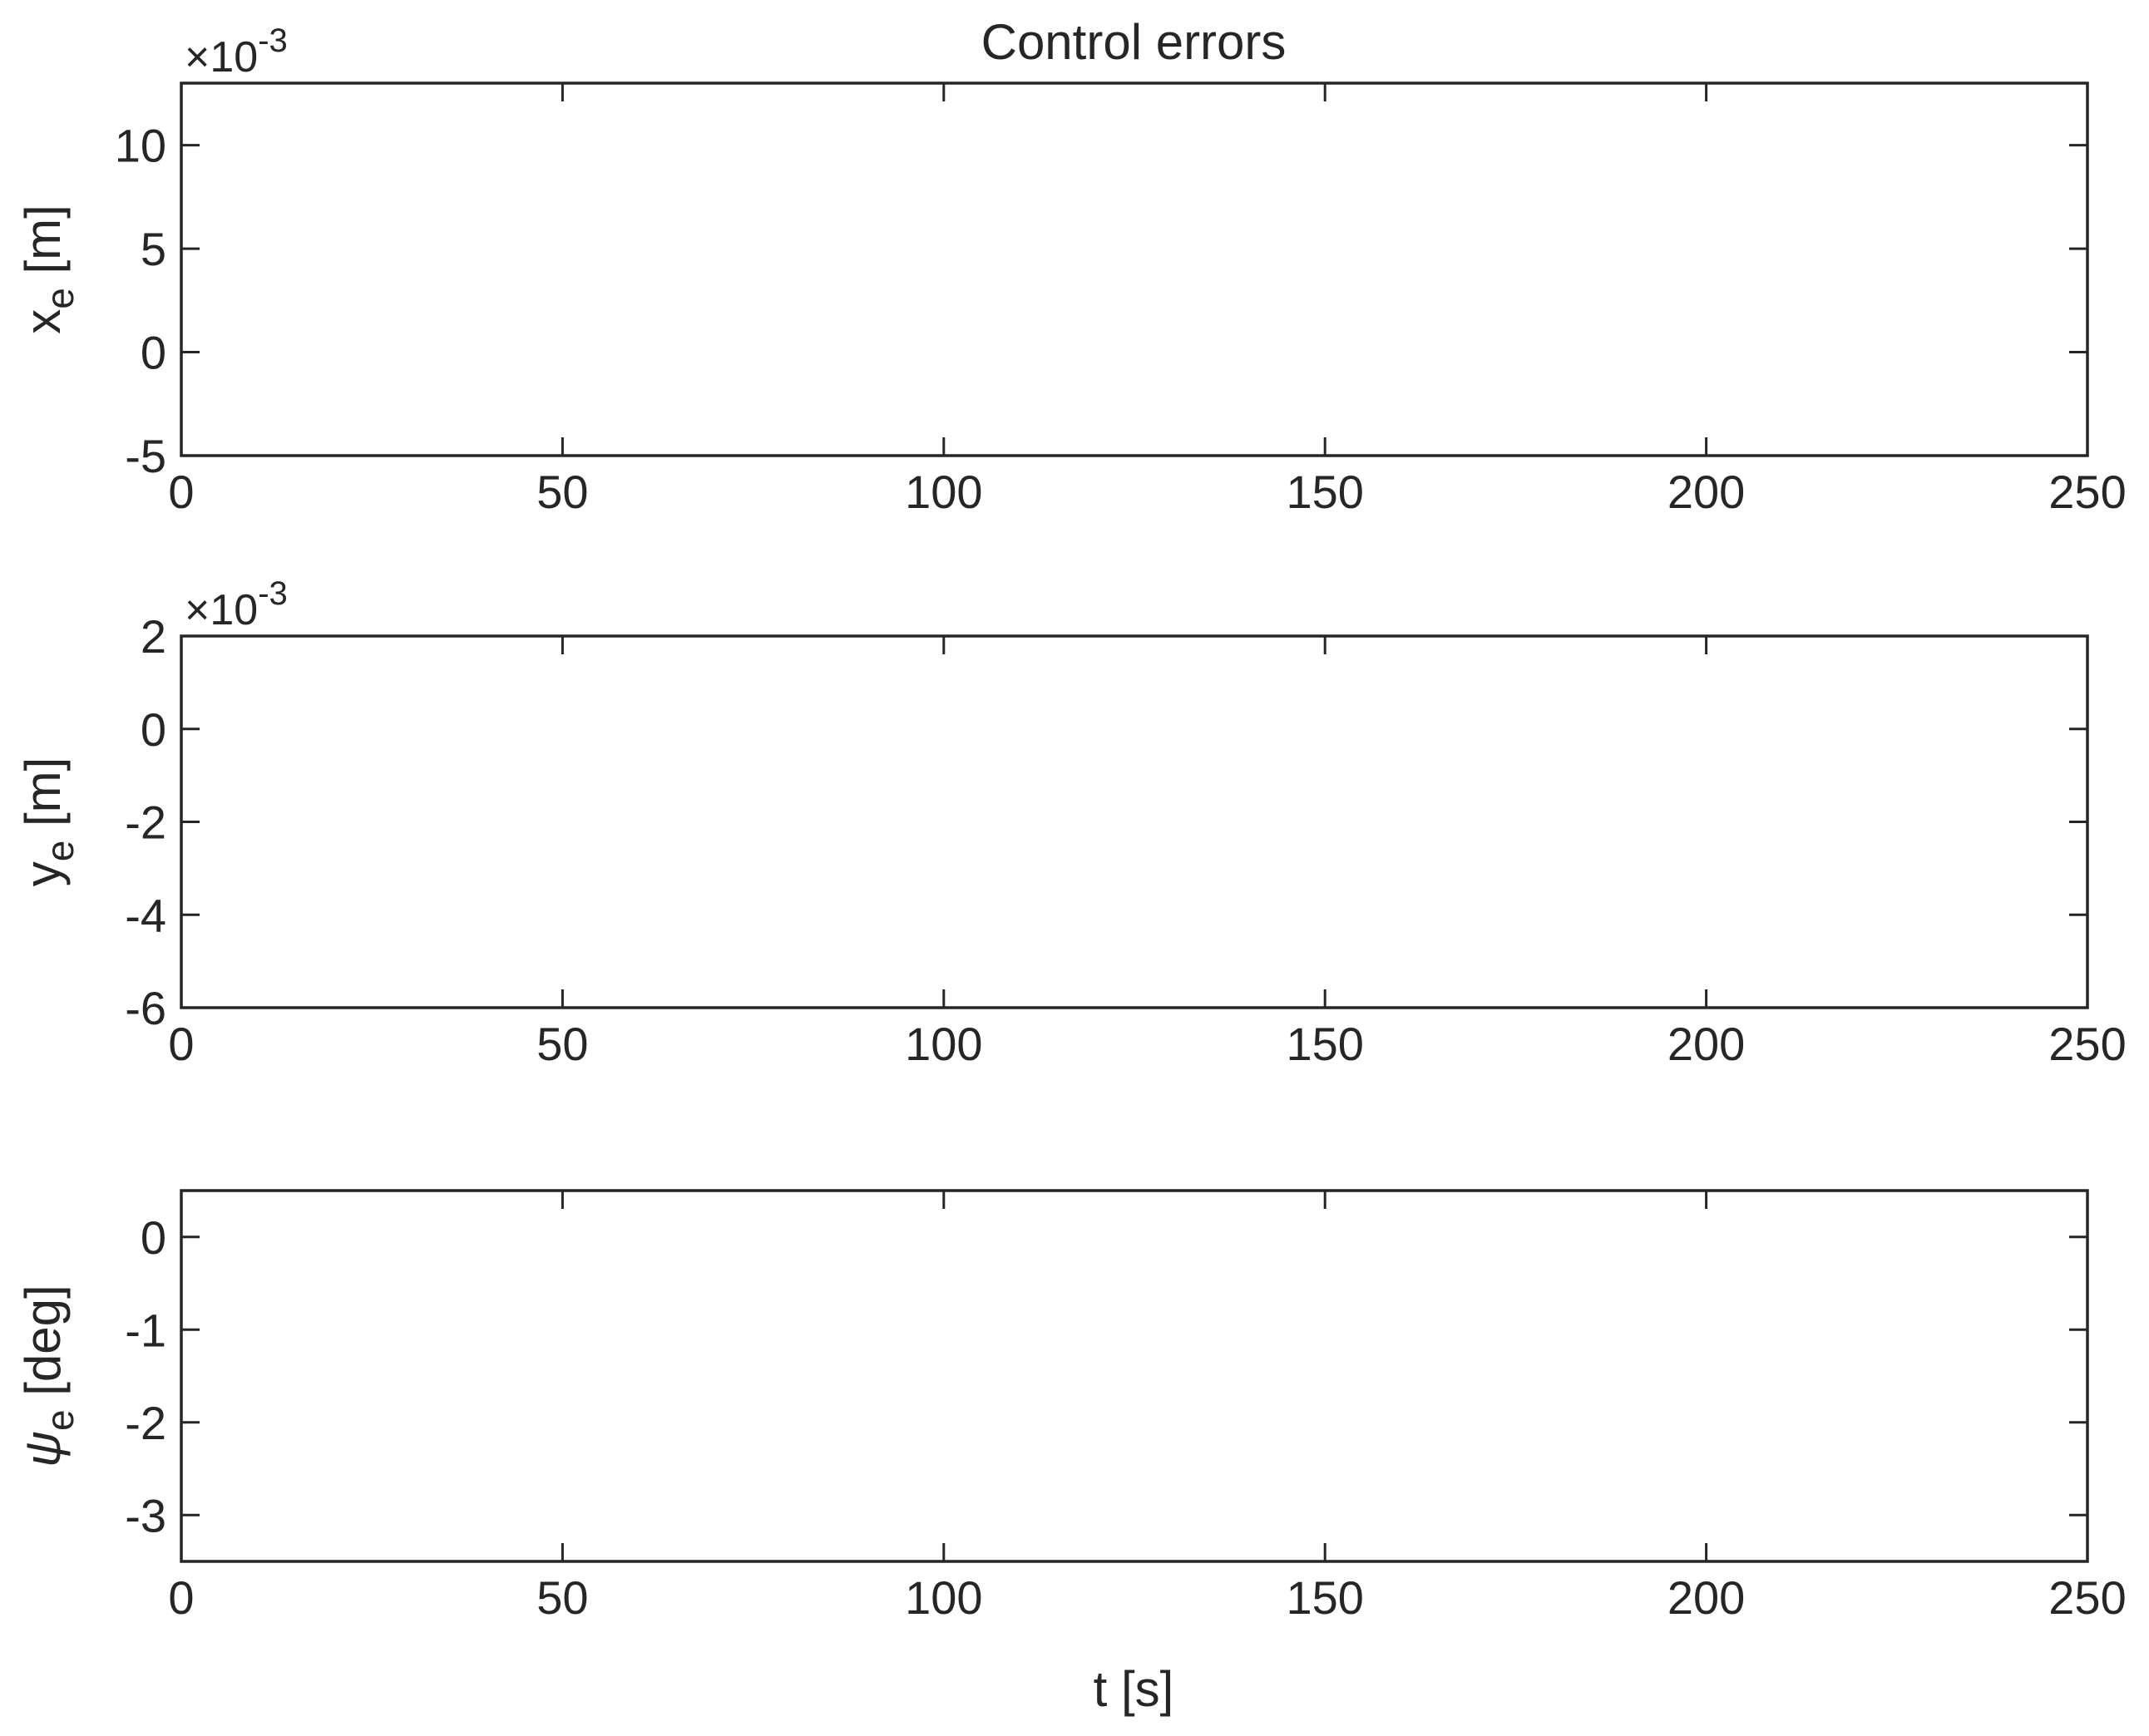 This screenshot has height=1736, width=2149. Describe the element at coordinates (145, 1330) in the screenshot. I see `y-tick-label: -1` at that location.